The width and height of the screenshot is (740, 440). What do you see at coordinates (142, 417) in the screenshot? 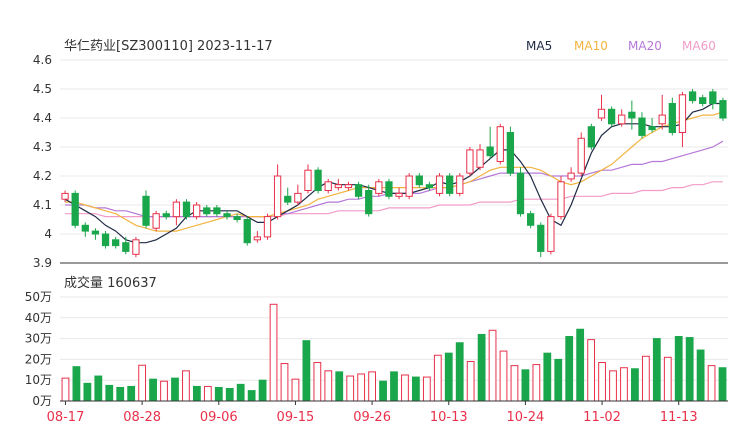
I see `date-label: 08-28` at bounding box center [142, 417].